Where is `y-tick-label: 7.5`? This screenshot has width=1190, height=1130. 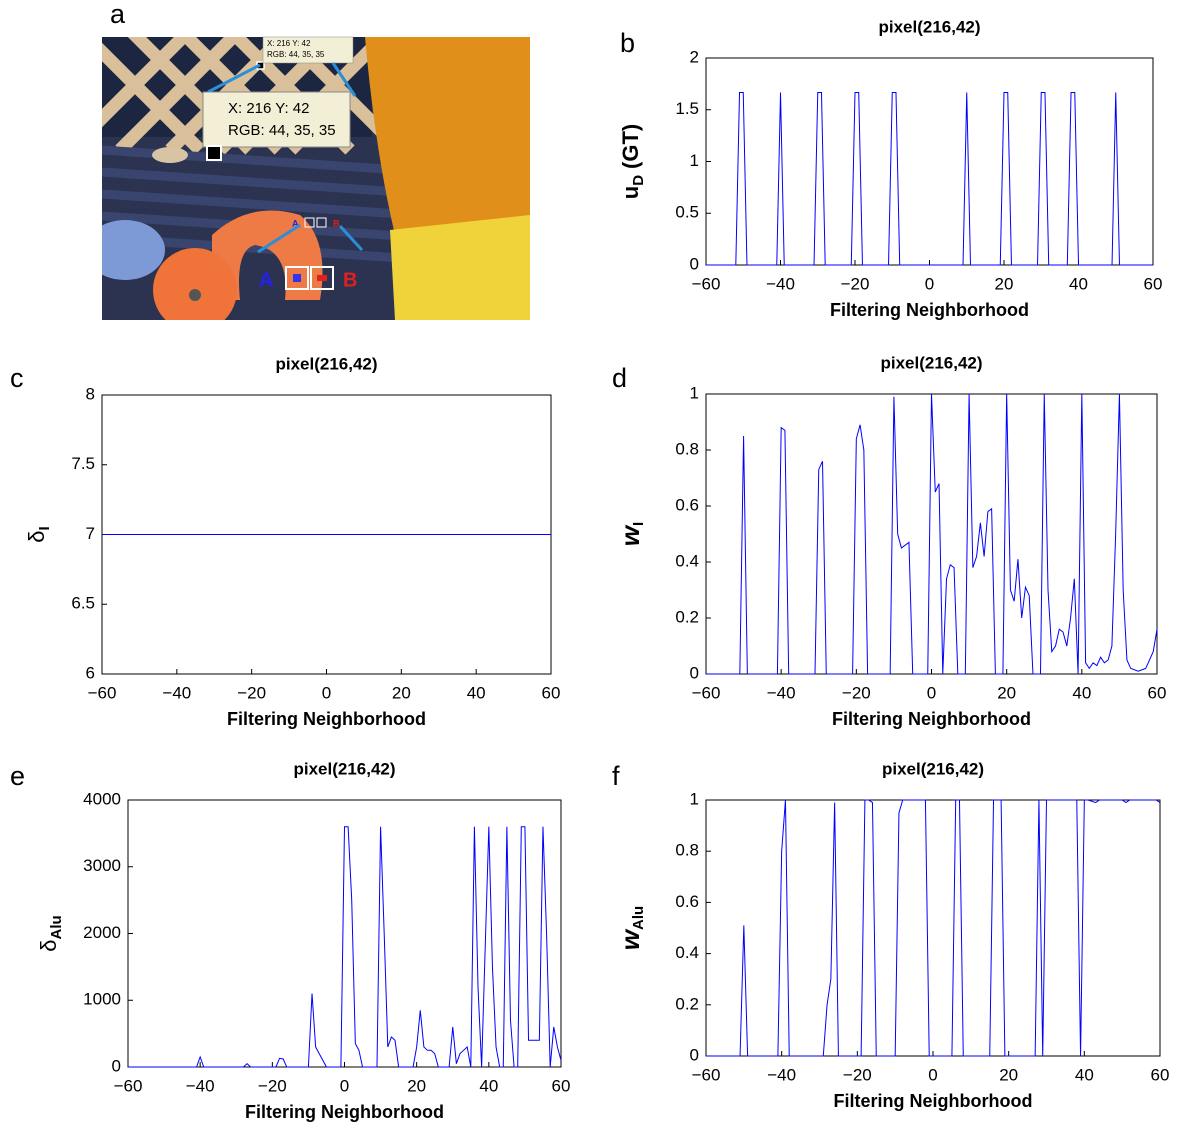
y-tick-label: 7.5 is located at coordinates (83, 463).